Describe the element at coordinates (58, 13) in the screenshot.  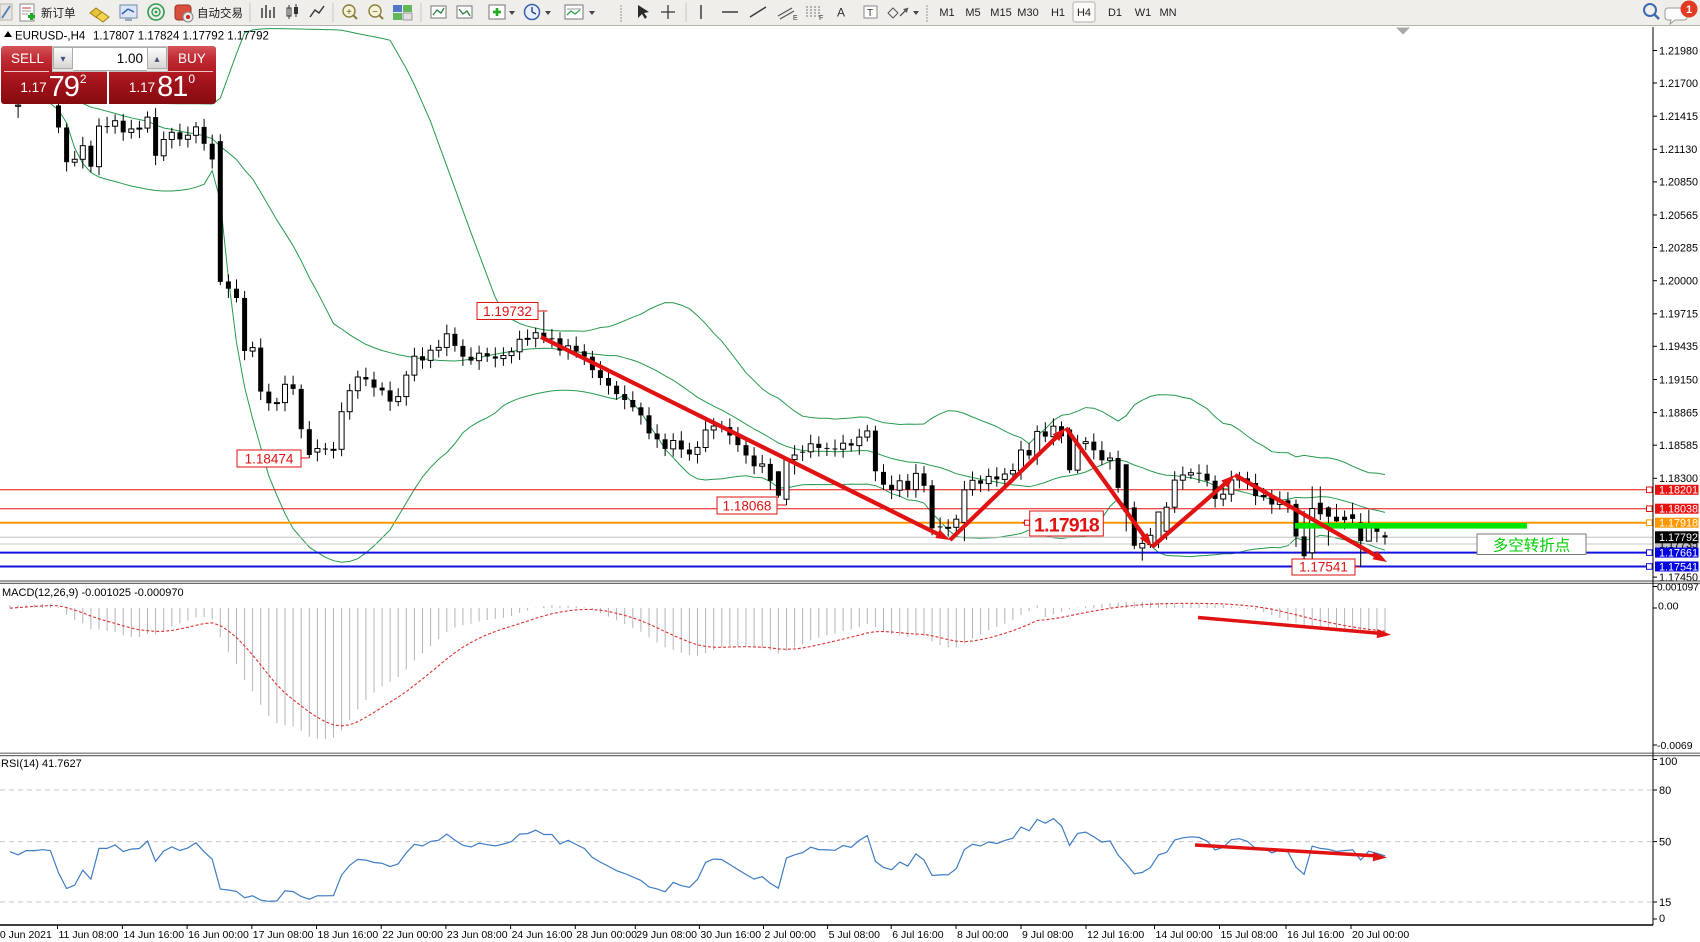
I see `svg-text: 新订单` at that location.